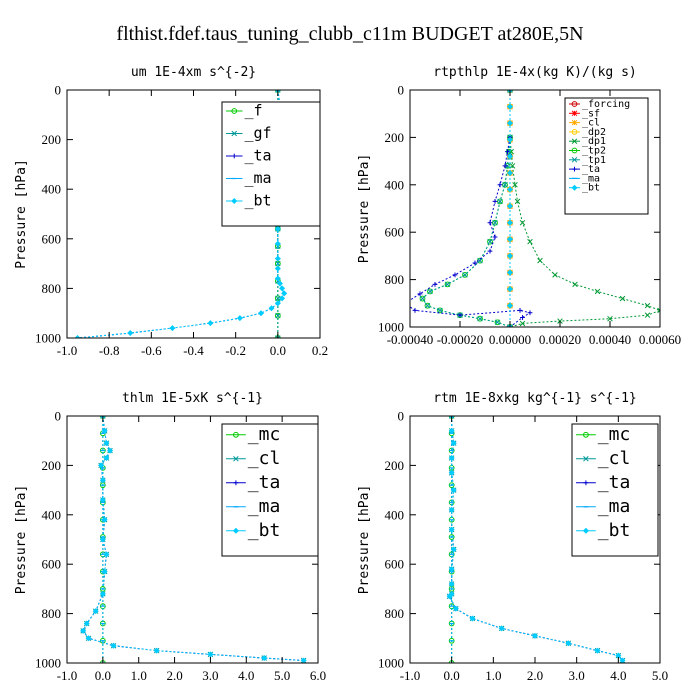  I want to click on legend-label: _ma, so click(264, 506).